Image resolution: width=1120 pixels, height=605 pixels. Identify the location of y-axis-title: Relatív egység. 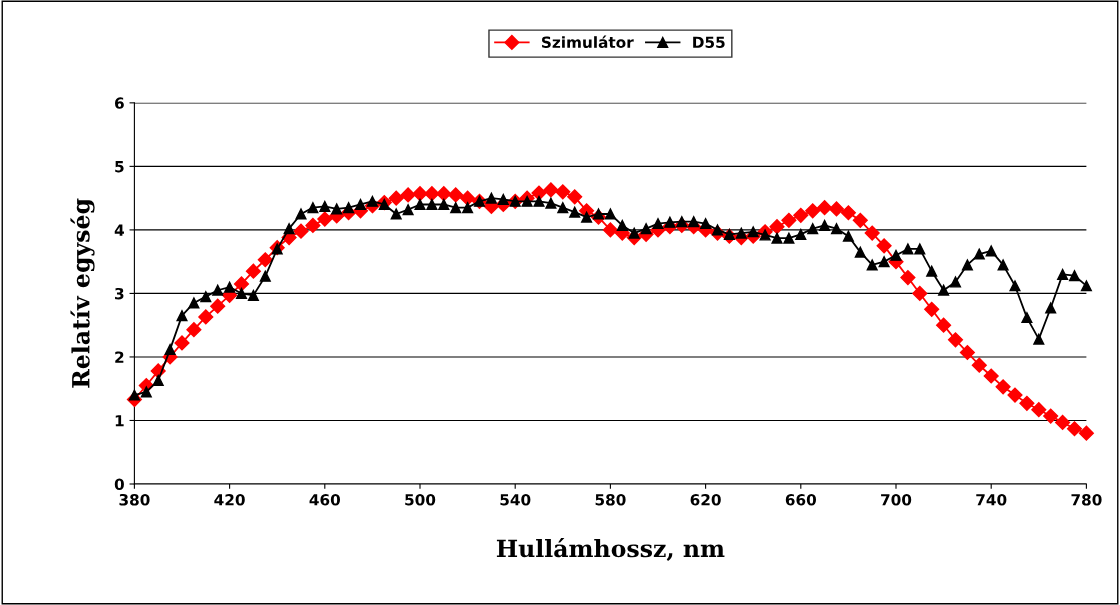
(82, 293).